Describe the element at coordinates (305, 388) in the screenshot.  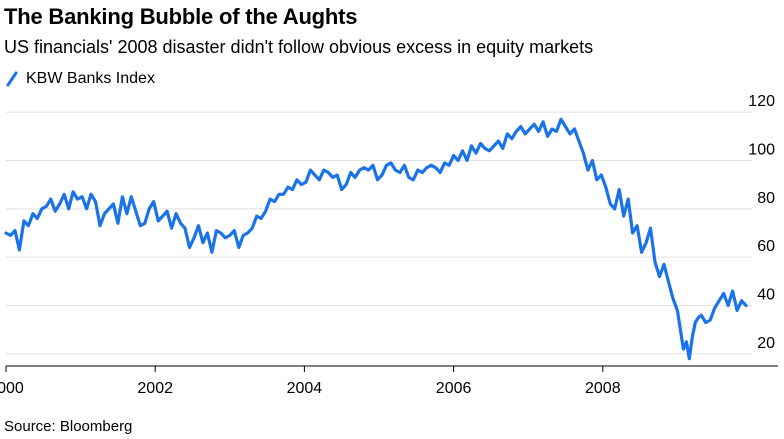
I see `x-tick-label-2004: 2004` at that location.